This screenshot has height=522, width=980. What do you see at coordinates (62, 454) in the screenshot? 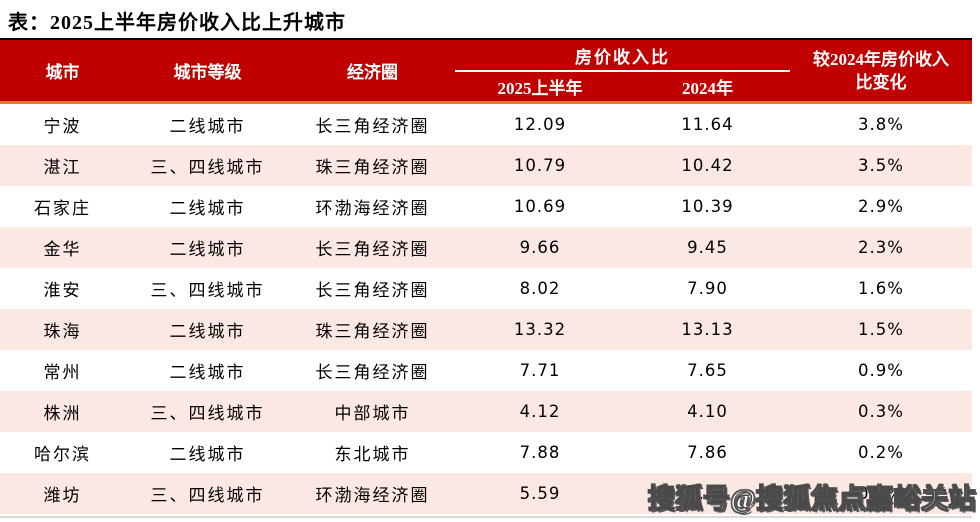
I see `cell-city: 哈尔滨` at bounding box center [62, 454].